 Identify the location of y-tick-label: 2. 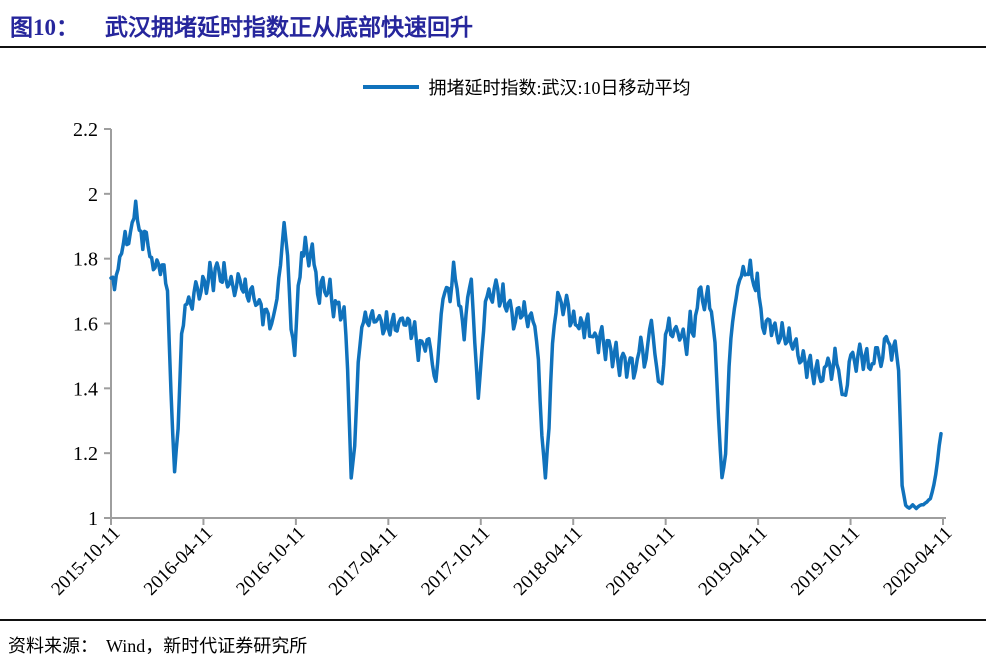
(93, 195).